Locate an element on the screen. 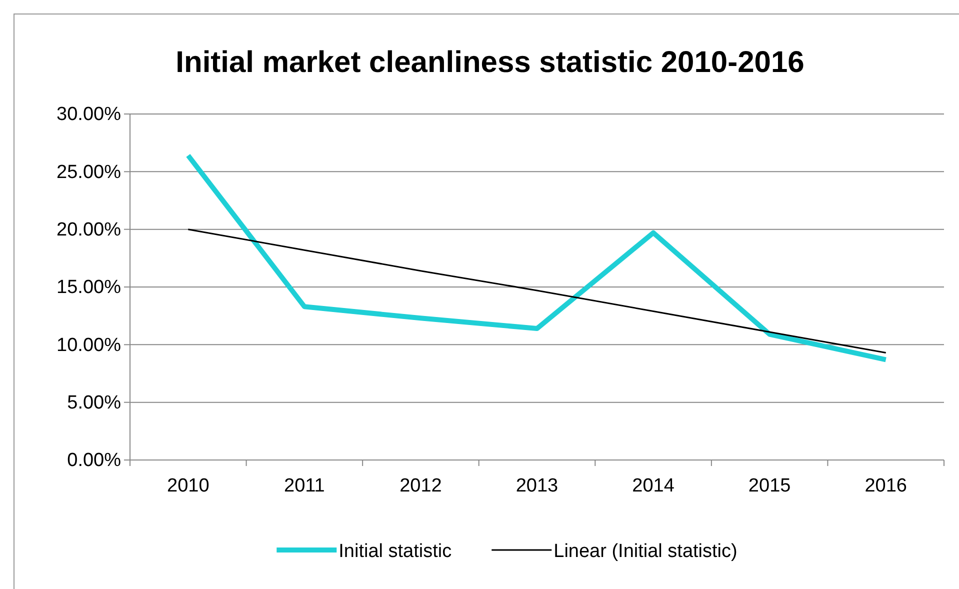 This screenshot has height=589, width=959. x-tick-label: 2015 is located at coordinates (769, 485).